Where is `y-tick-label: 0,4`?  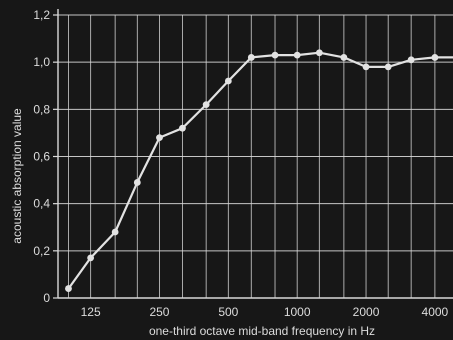
y-tick-label: 0,4 is located at coordinates (41, 204).